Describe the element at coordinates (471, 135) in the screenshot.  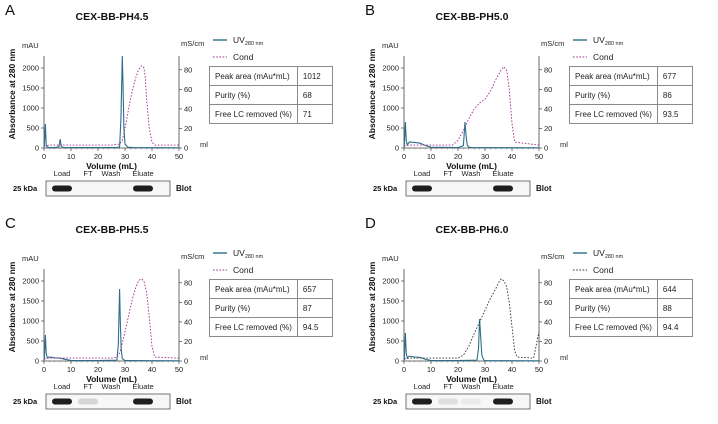
I see `uv280-series-line` at that location.